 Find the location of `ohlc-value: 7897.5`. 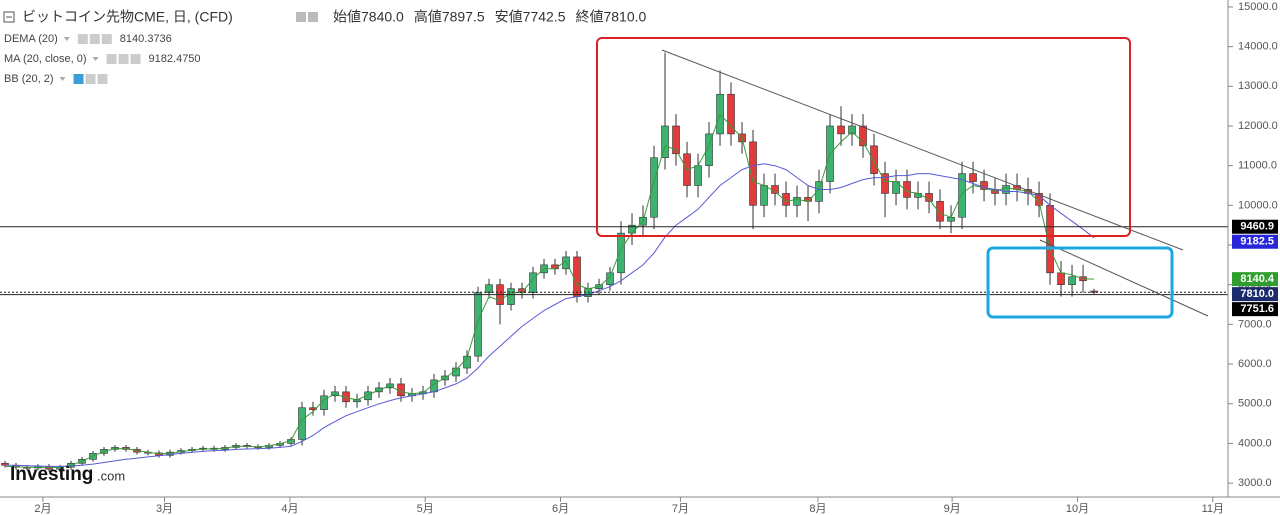

ohlc-value: 7897.5 is located at coordinates (463, 17).